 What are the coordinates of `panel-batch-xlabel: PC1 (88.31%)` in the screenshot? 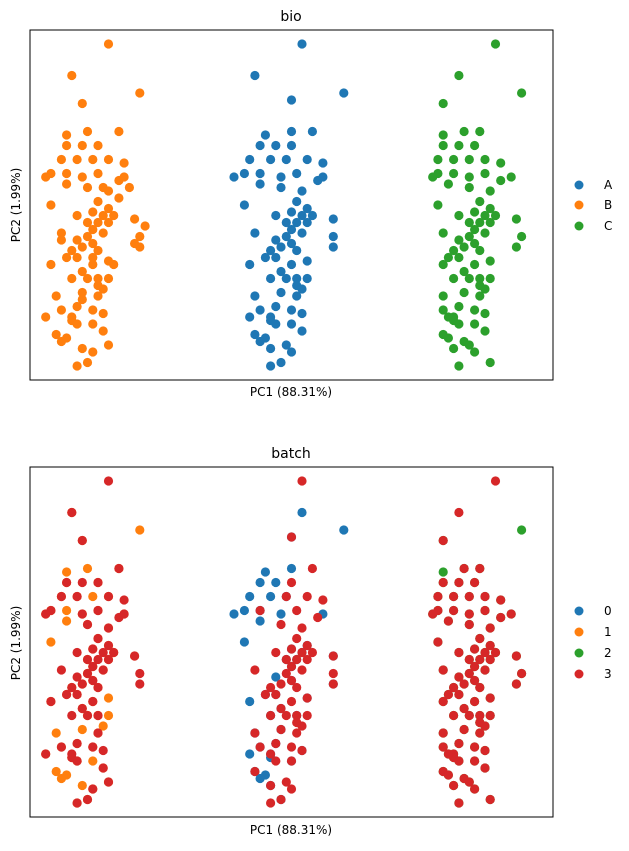 It's located at (291, 830).